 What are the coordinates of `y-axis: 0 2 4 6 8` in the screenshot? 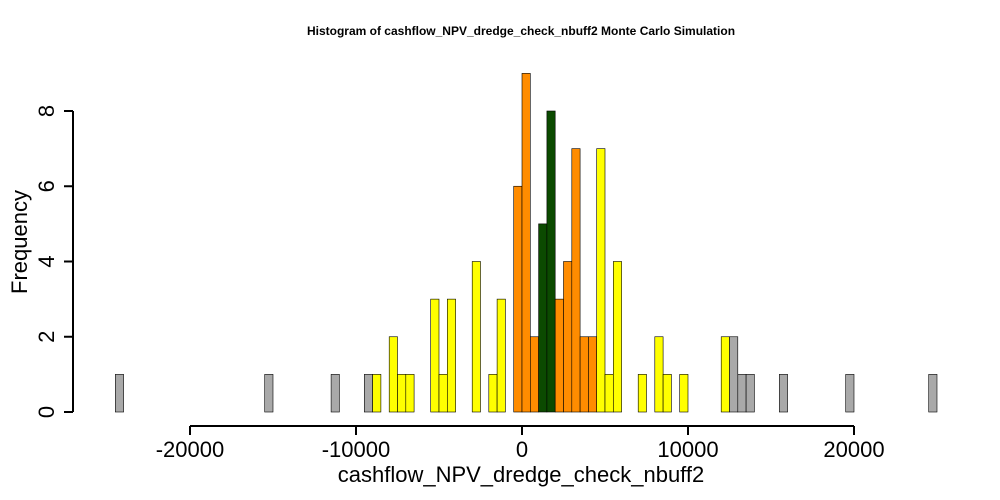 It's located at (54, 261).